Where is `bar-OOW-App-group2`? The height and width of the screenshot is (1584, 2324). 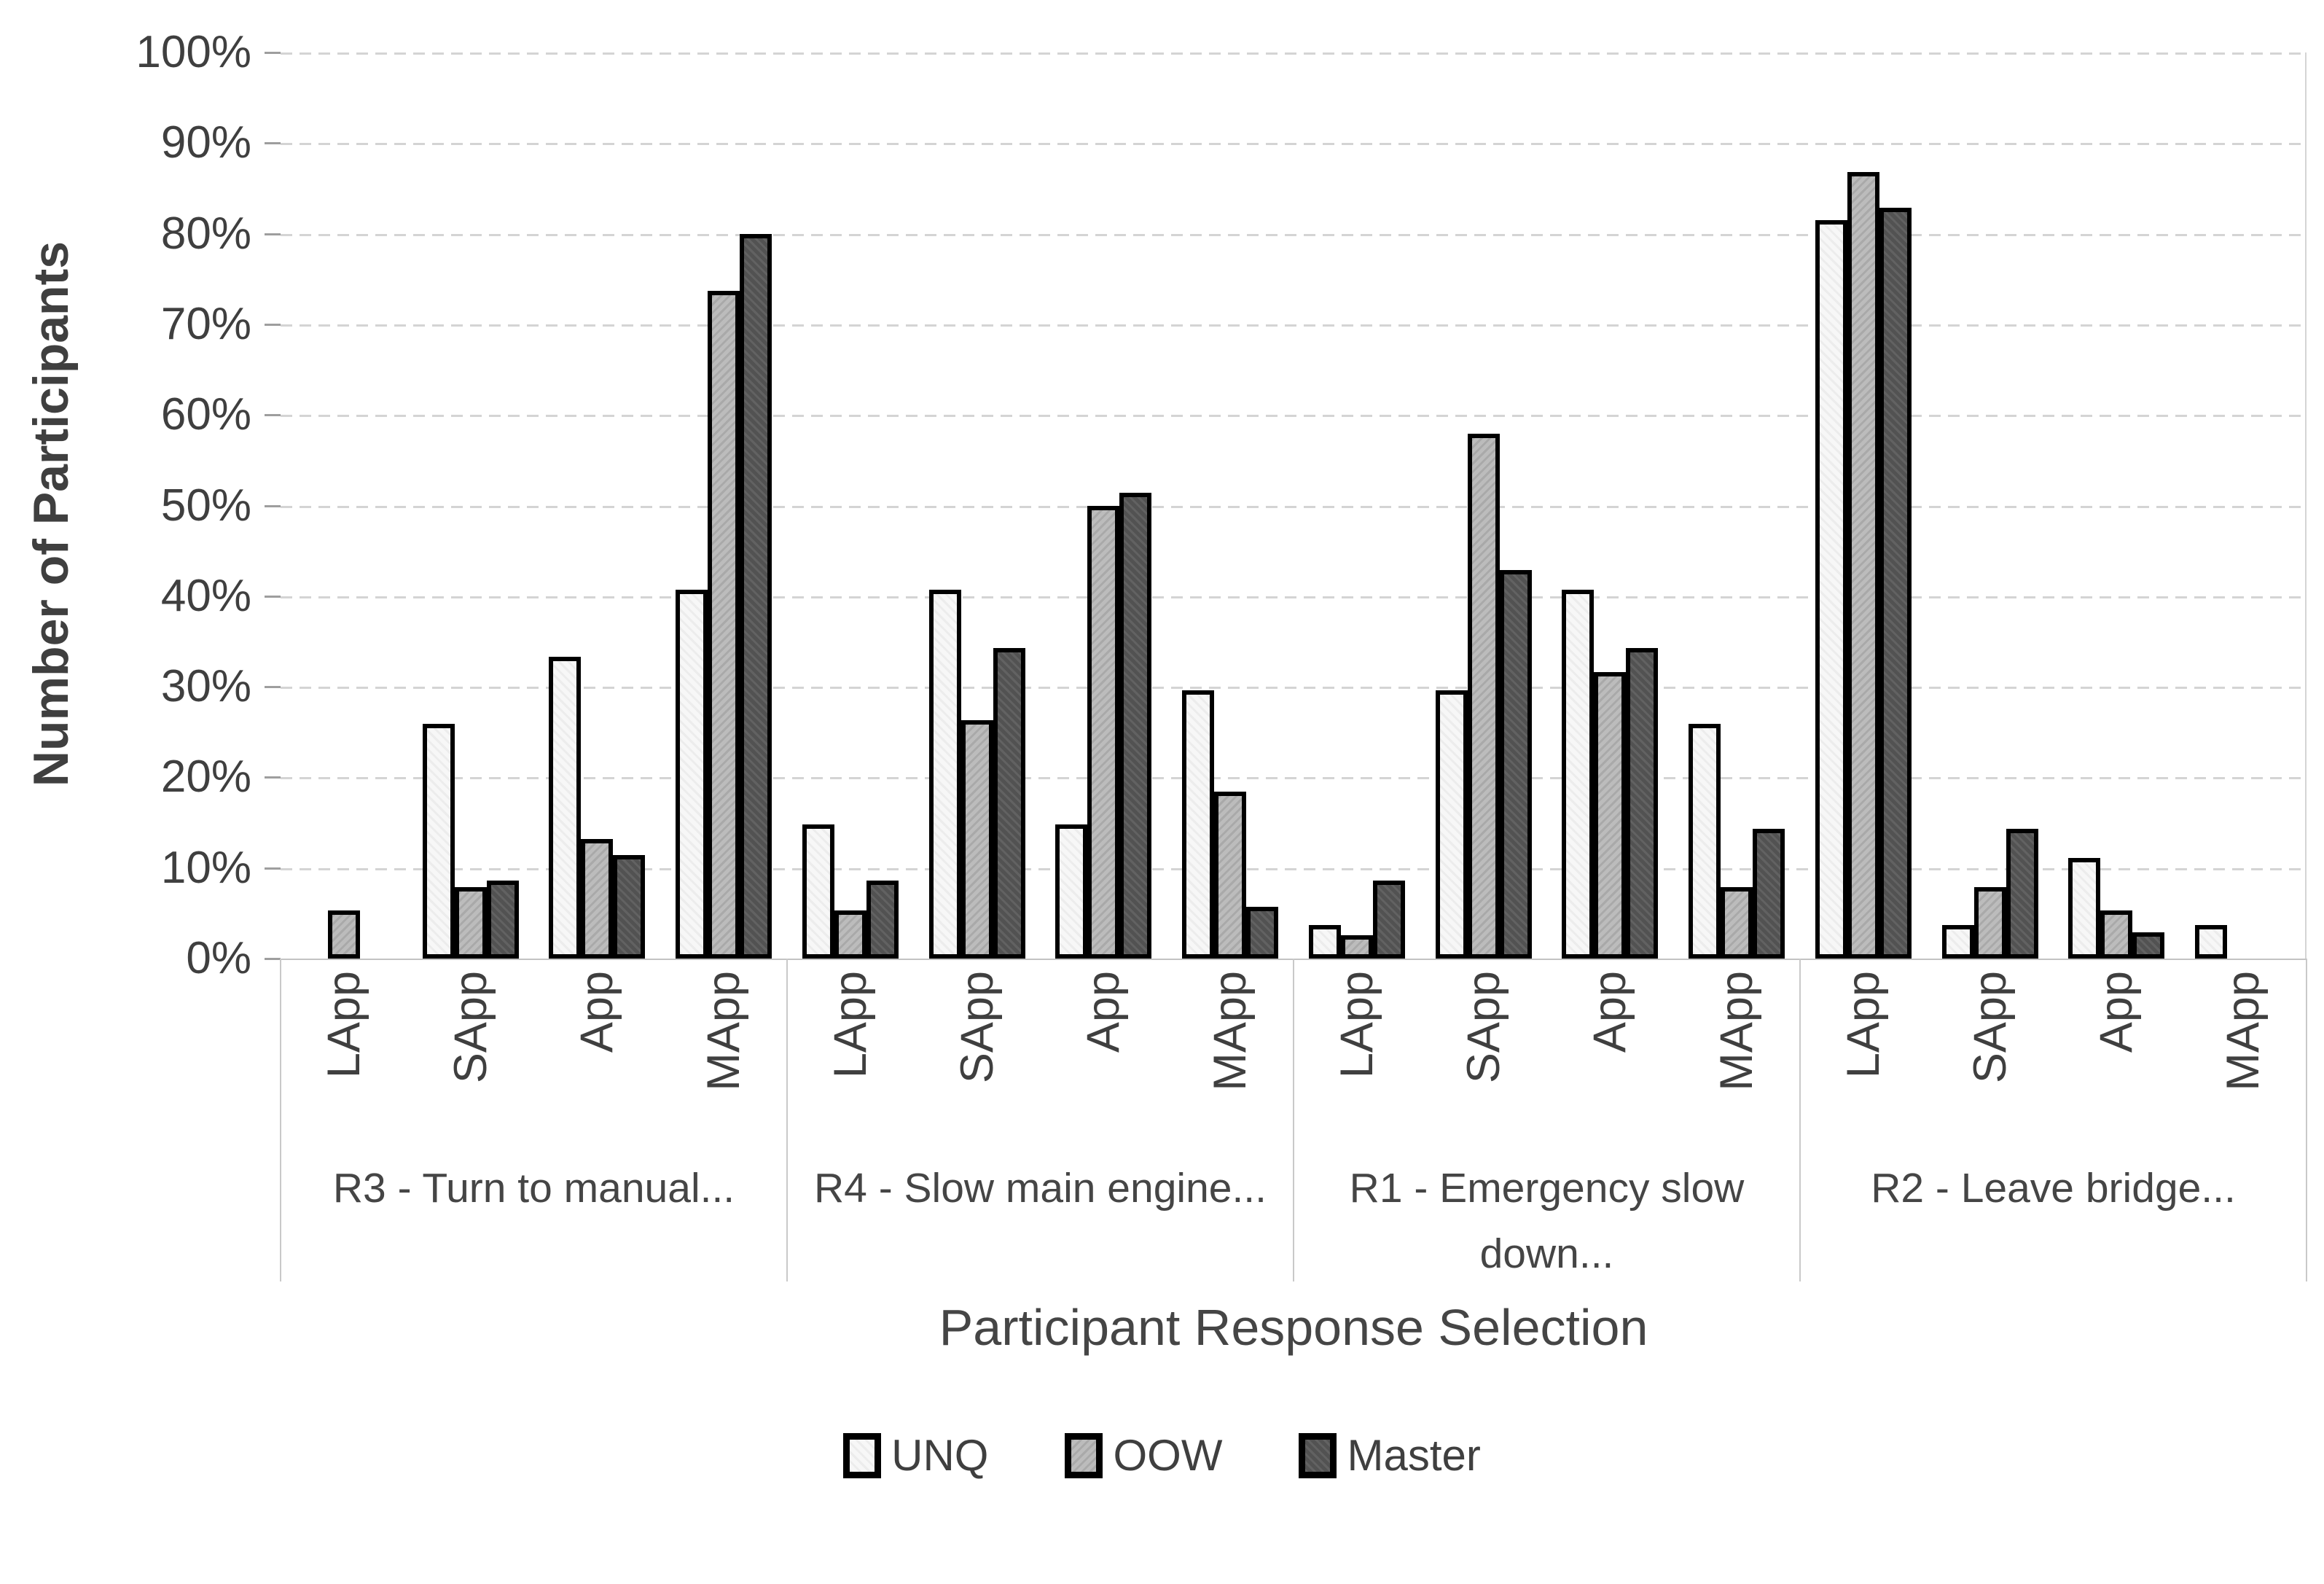
bar-OOW-App-group2 is located at coordinates (1103, 732).